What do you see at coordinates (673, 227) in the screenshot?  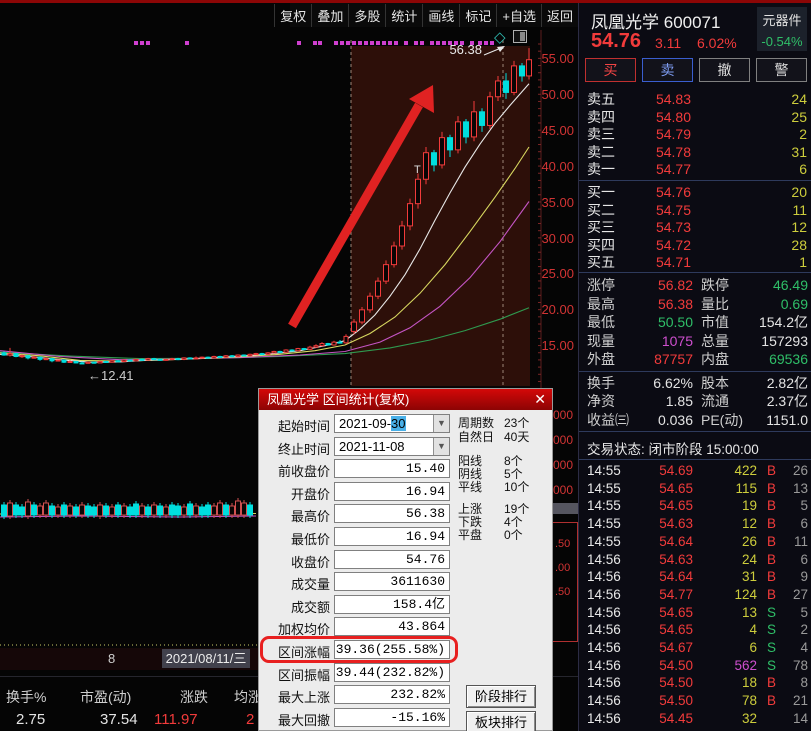 I see `book-price: 54.73` at bounding box center [673, 227].